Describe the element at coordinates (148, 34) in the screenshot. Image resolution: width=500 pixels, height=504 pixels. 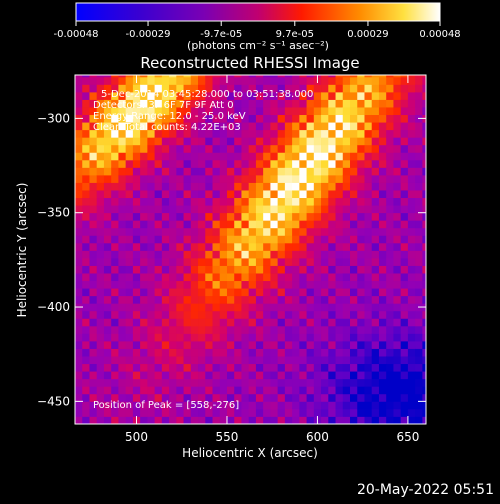
I see `colorbar-tick-label: -0.00029` at that location.